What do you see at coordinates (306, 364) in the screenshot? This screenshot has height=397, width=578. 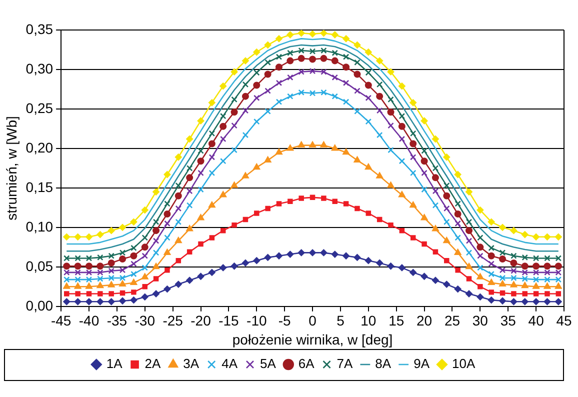 I see `legend-label: 6A` at bounding box center [306, 364].